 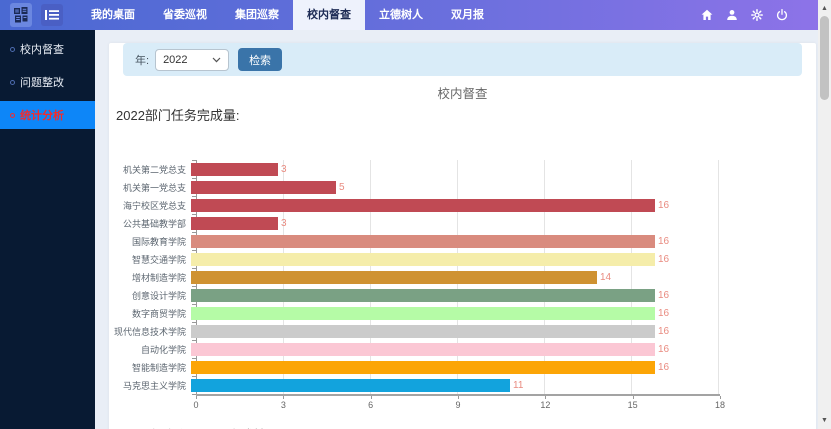 What do you see at coordinates (42, 50) in the screenshot?
I see `sidebar-item-label: 校内督查` at bounding box center [42, 50].